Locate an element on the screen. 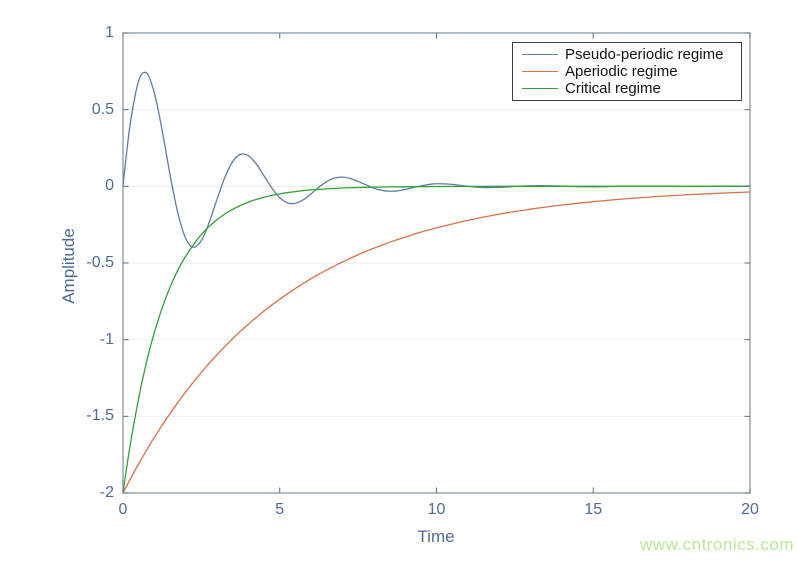 This screenshot has width=797, height=562. legend-item-label: Critical regime is located at coordinates (613, 88).